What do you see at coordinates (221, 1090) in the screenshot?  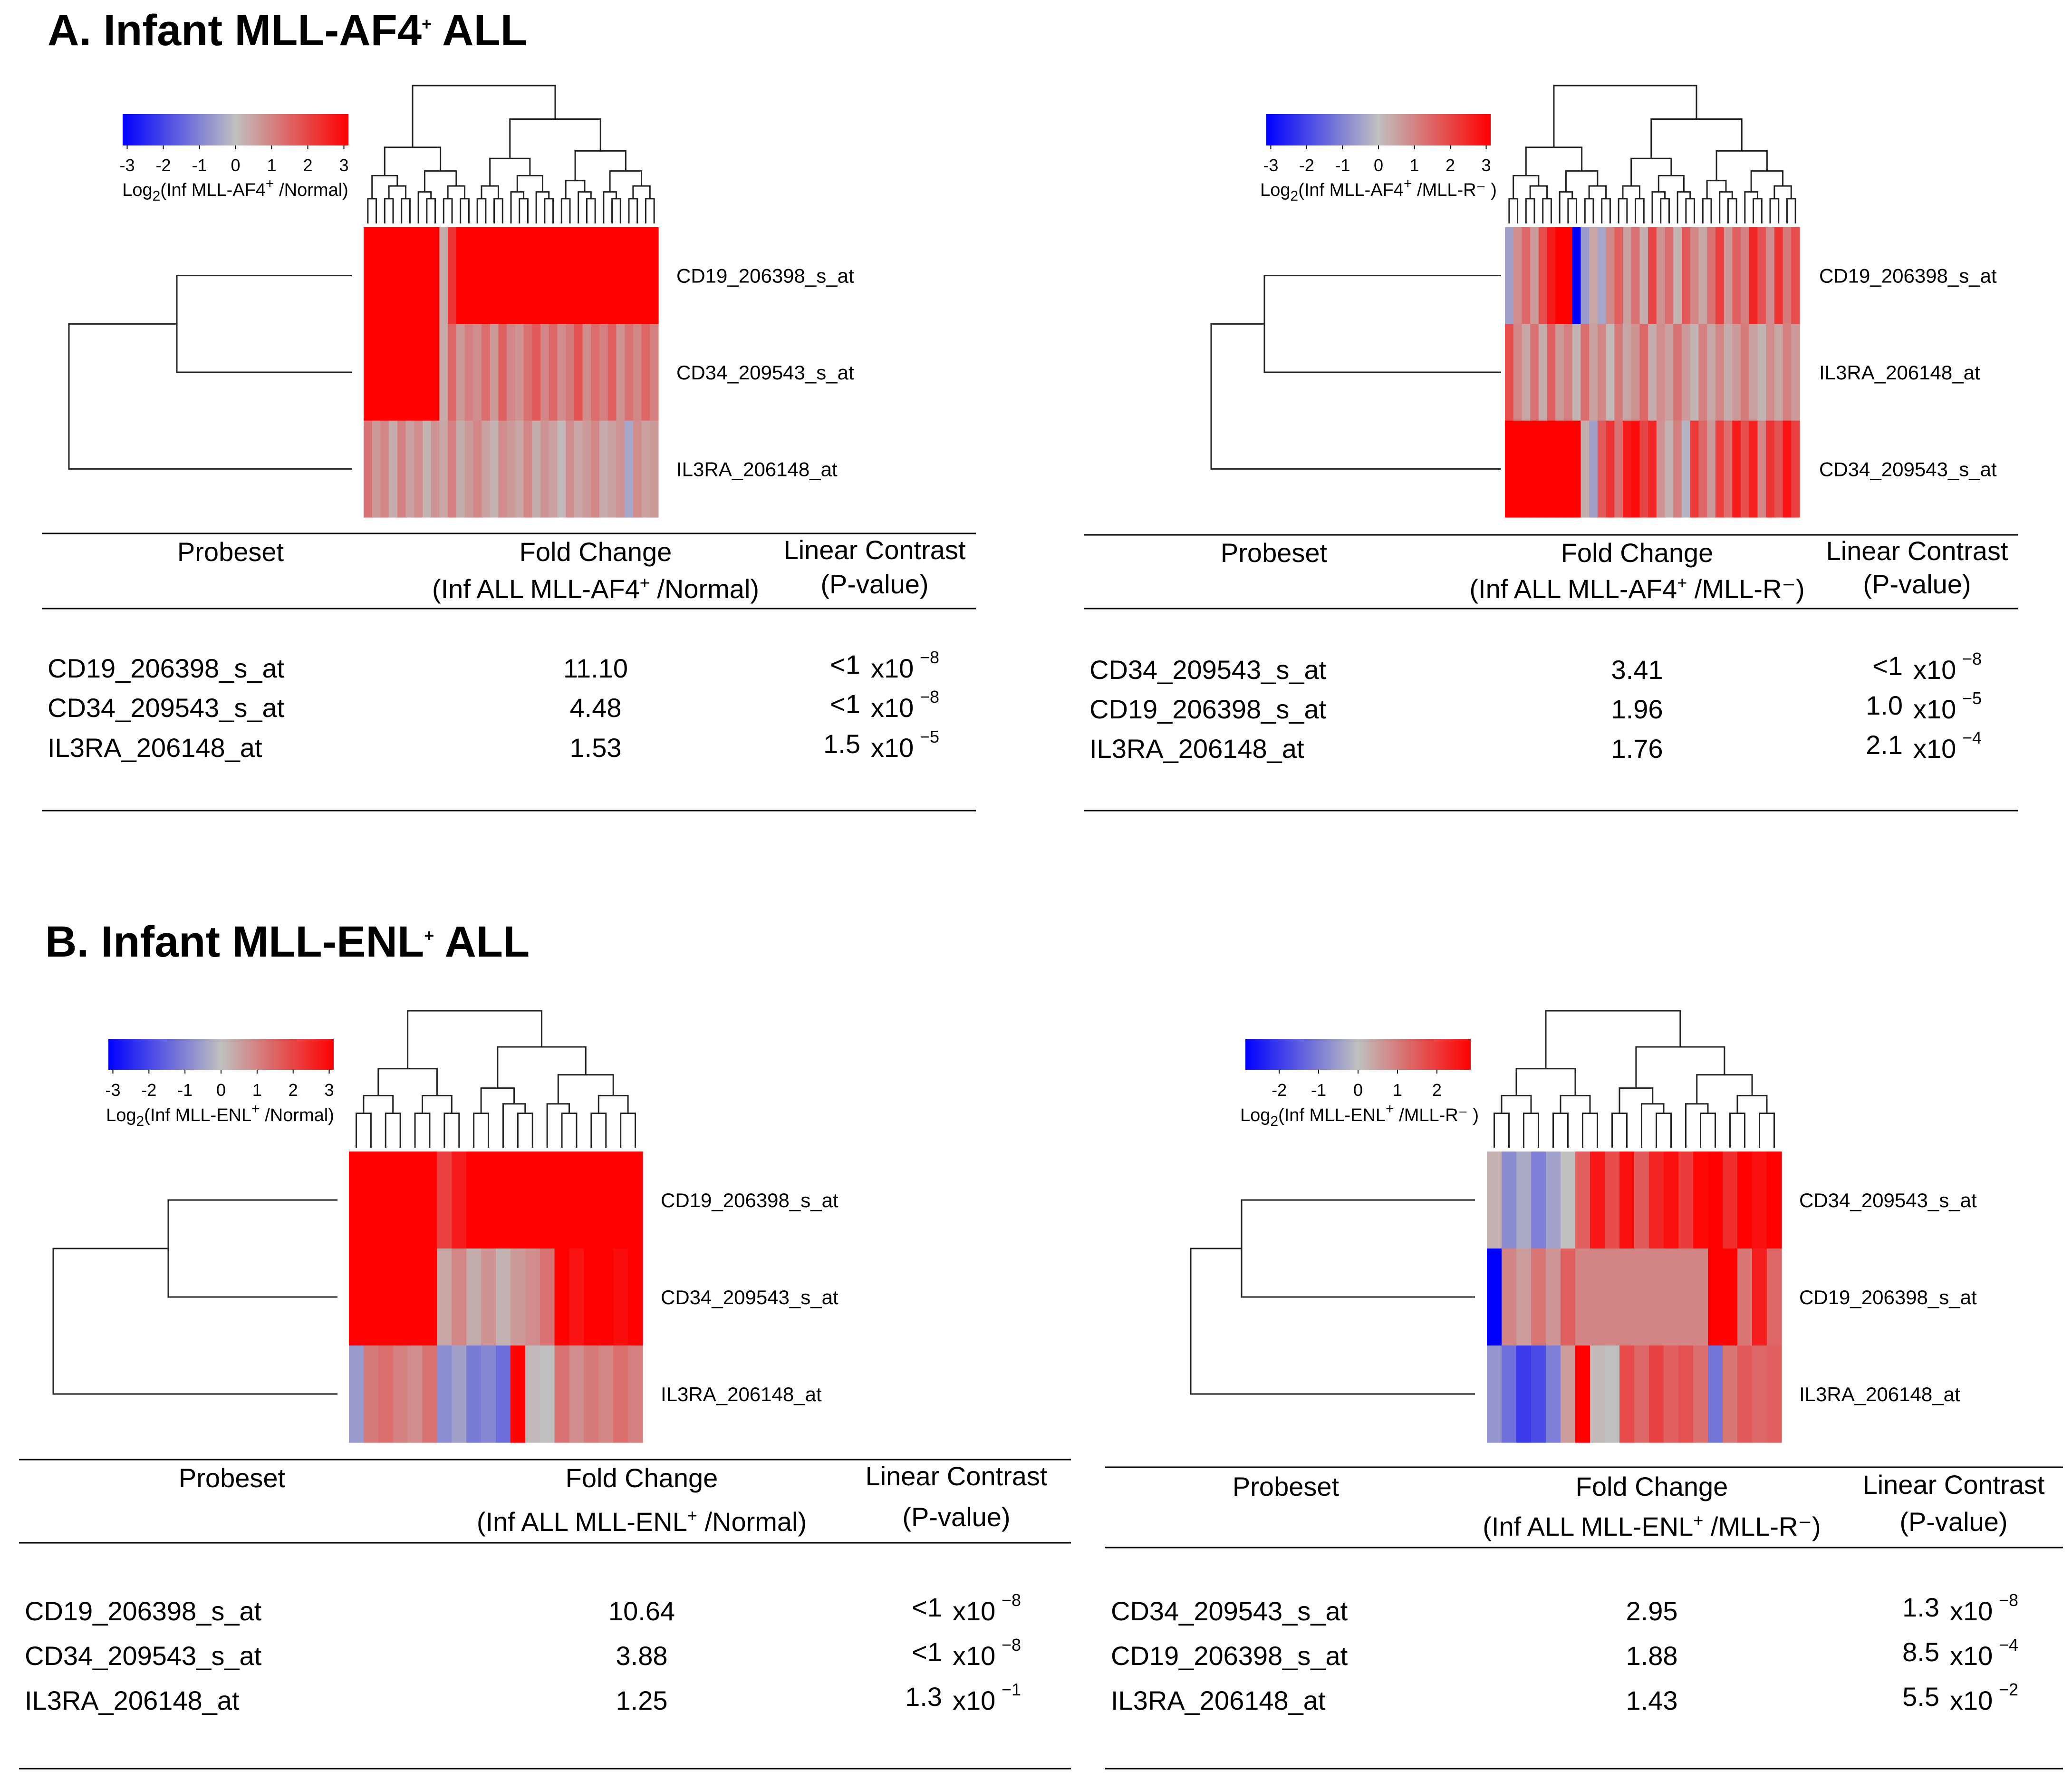 I see `colorbar-tick-label: 0` at bounding box center [221, 1090].